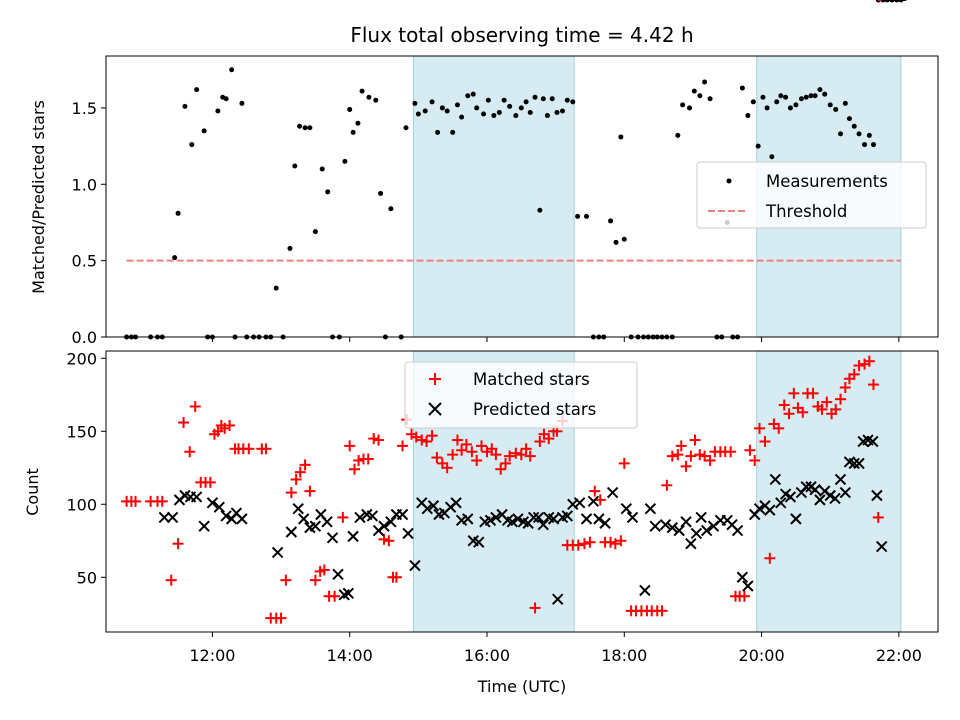  I want to click on count-axis-label: Count, so click(32, 492).